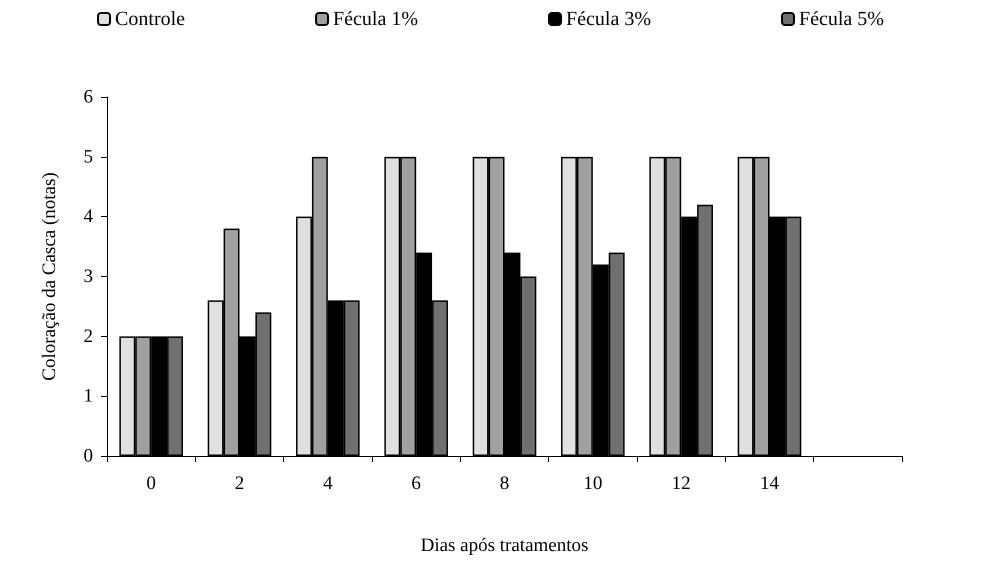  What do you see at coordinates (150, 19) in the screenshot?
I see `legend-label: Controle` at bounding box center [150, 19].